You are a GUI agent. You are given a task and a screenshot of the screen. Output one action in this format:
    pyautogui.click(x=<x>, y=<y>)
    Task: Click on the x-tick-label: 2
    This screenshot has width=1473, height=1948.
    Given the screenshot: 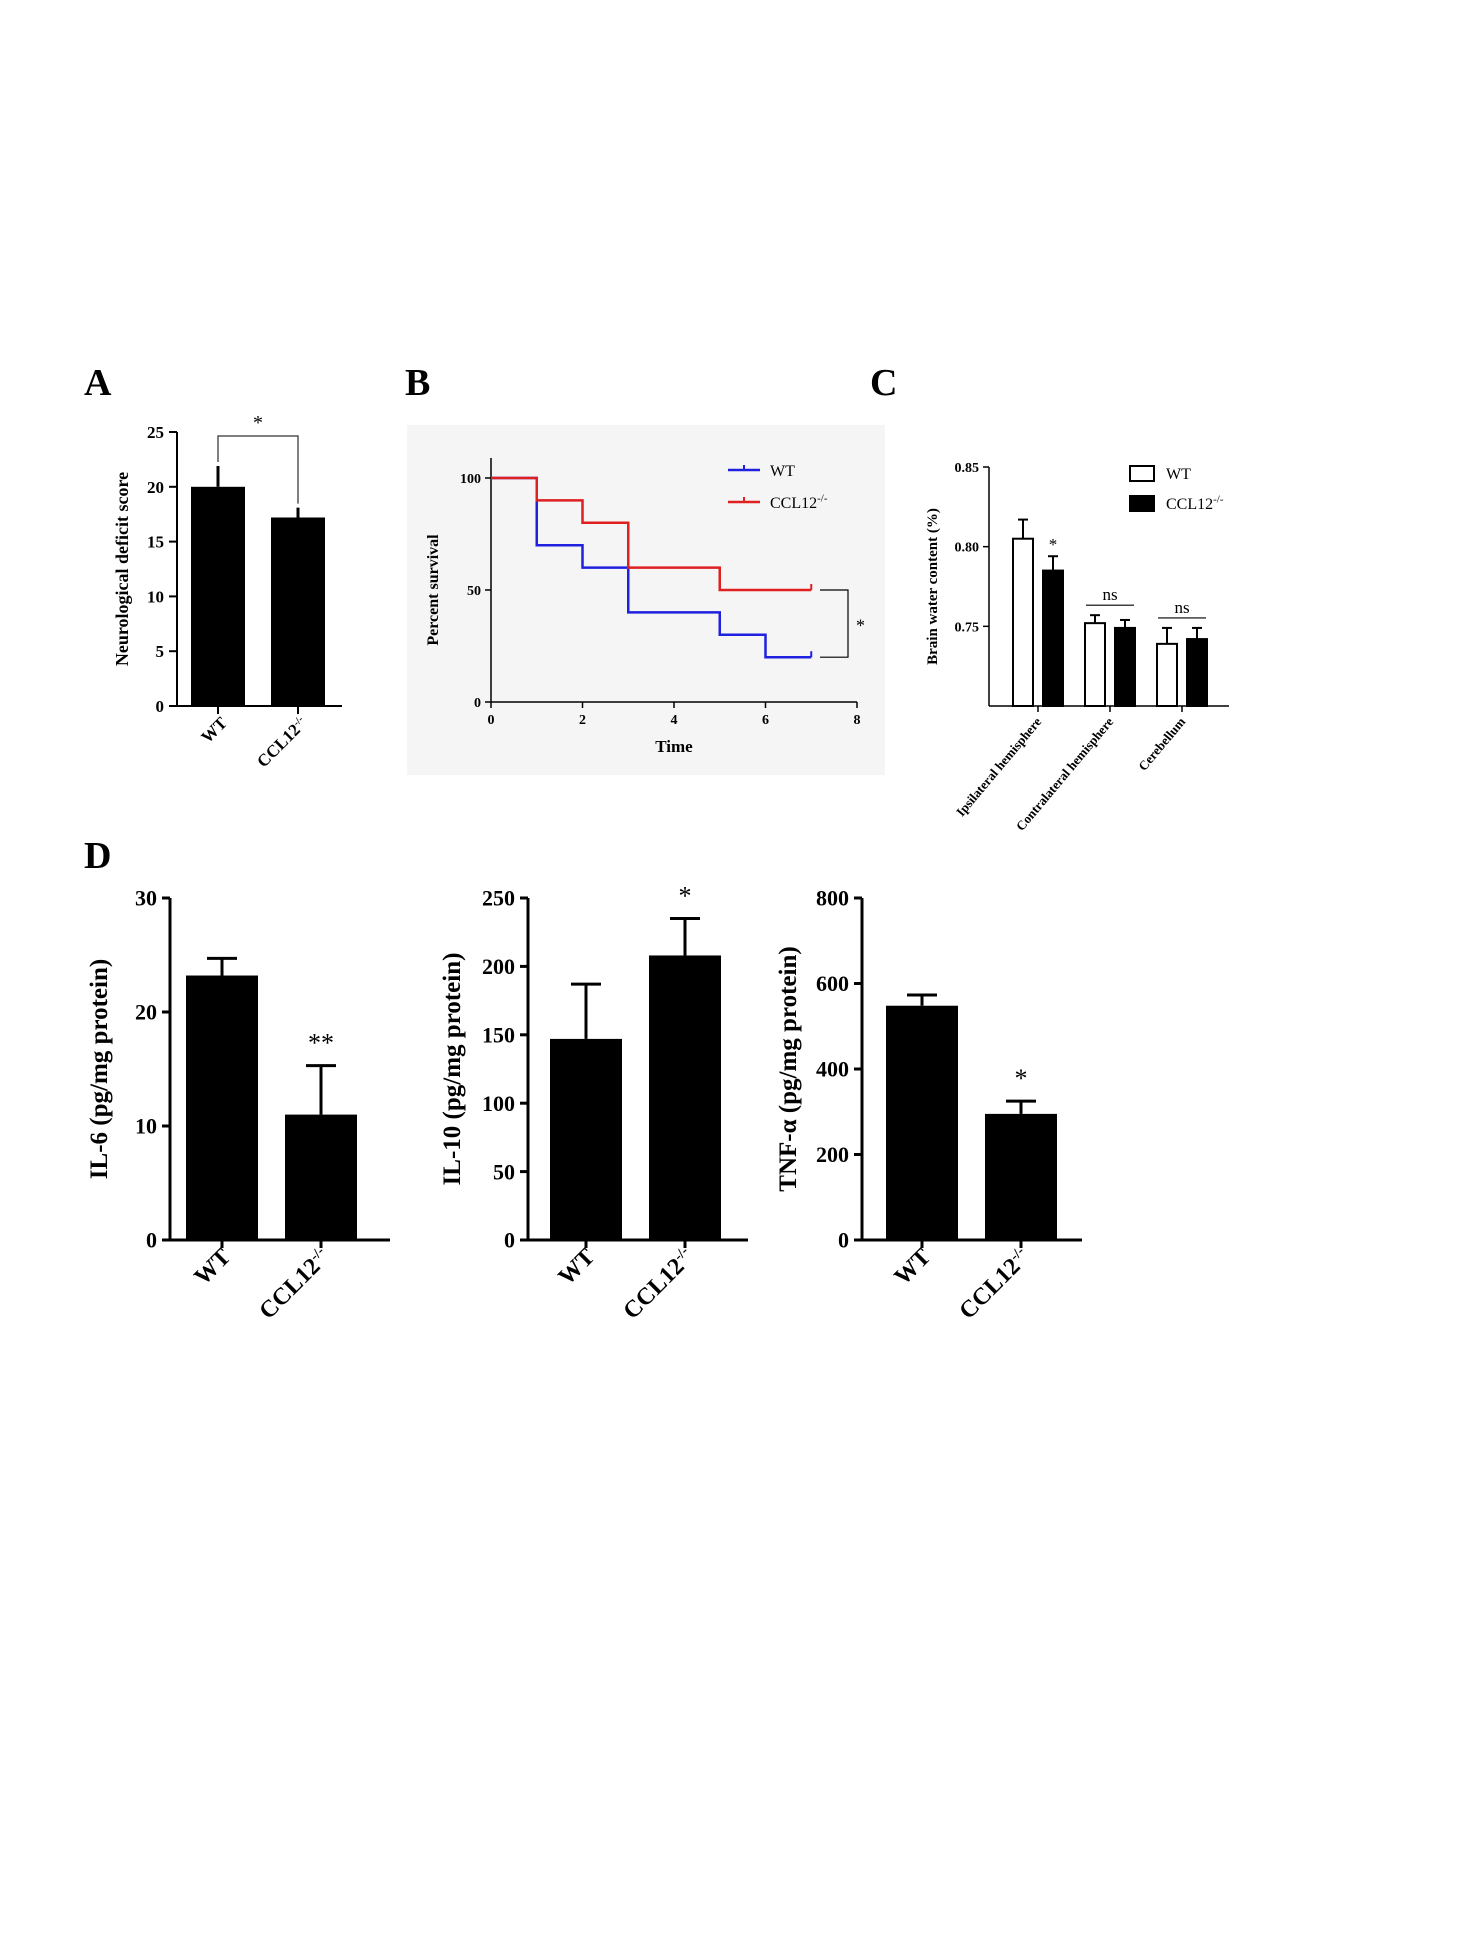 What is the action you would take?
    pyautogui.click(x=582, y=720)
    